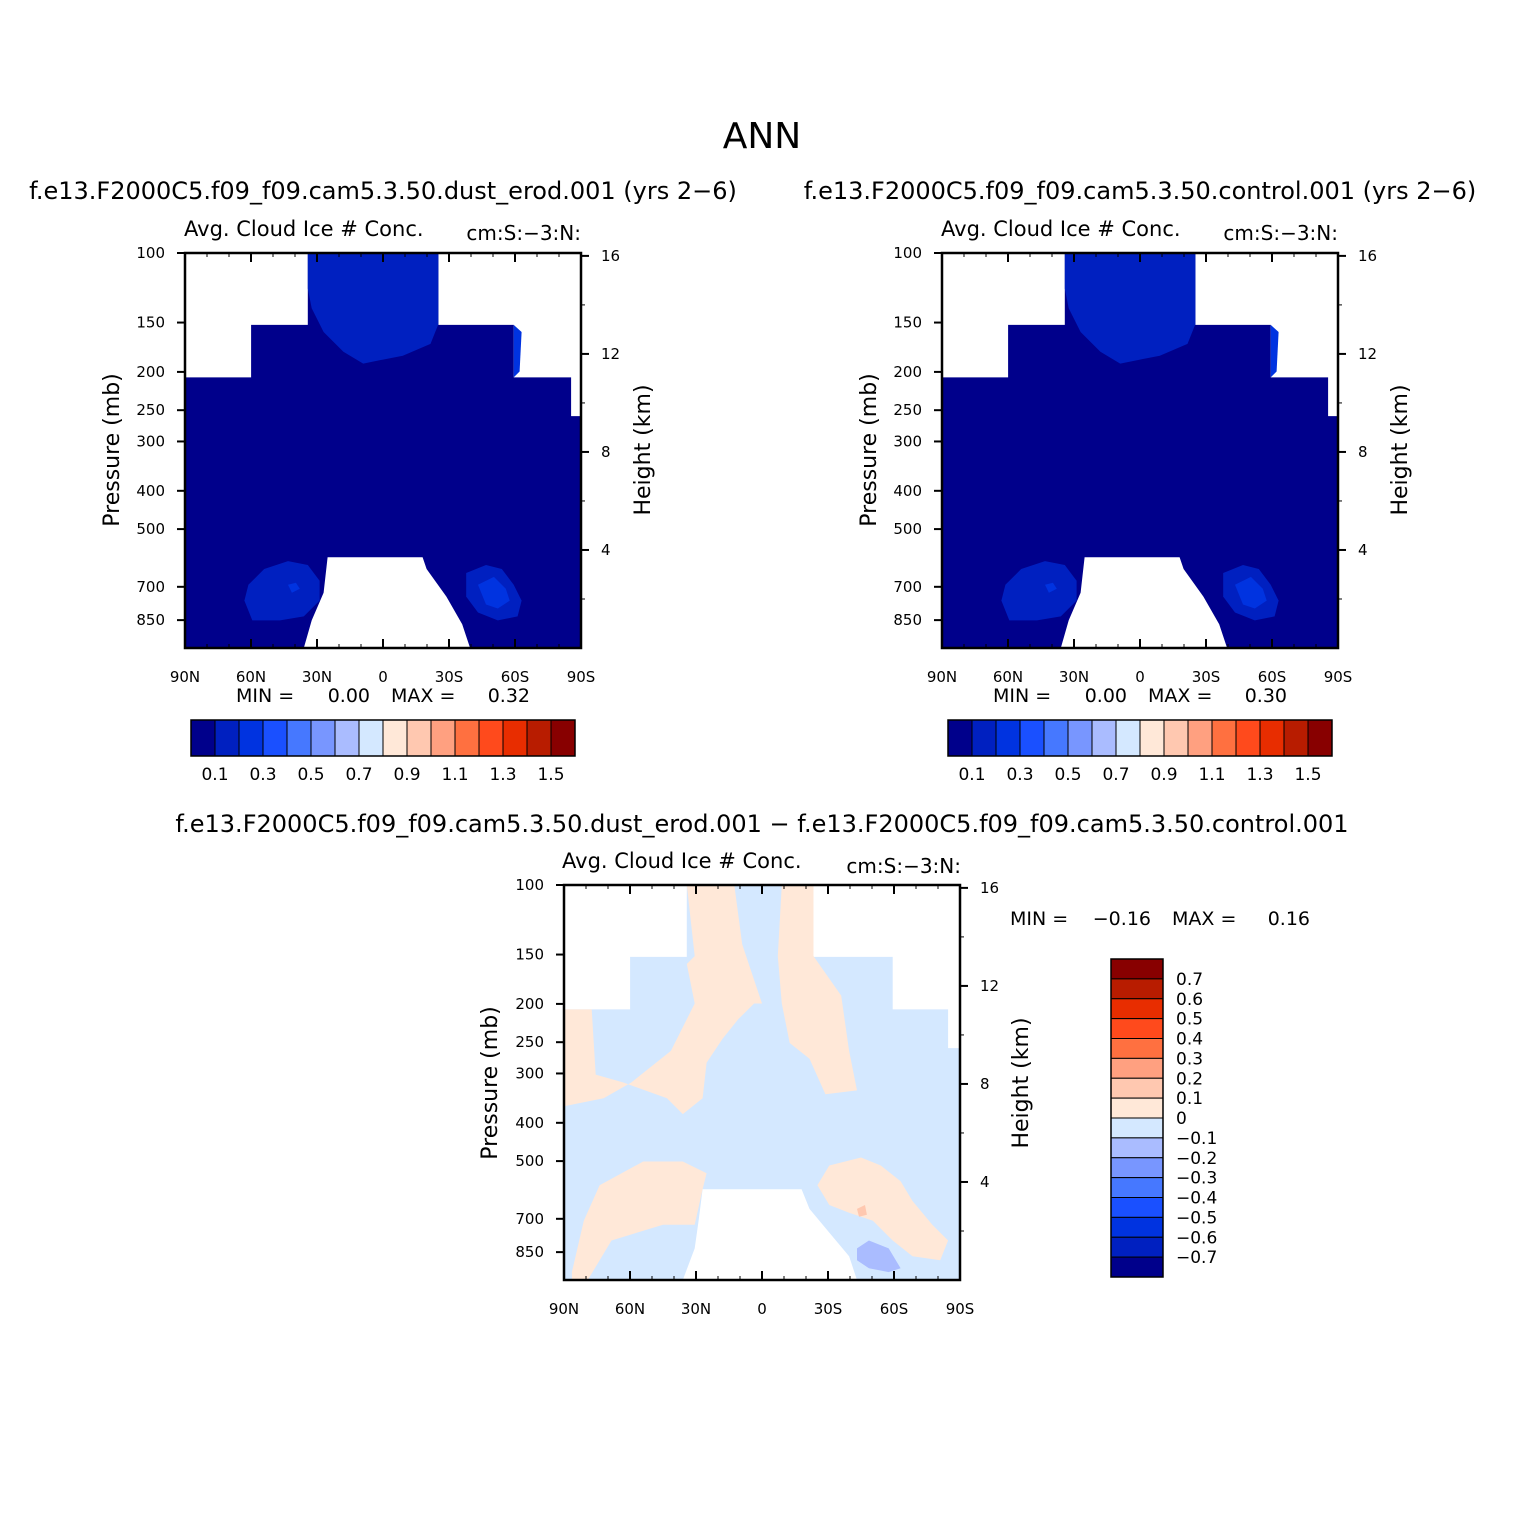 Image resolution: width=1524 pixels, height=1524 pixels. Describe the element at coordinates (869, 450) in the screenshot. I see `panel2-ylabel: Pressure (mb)` at that location.